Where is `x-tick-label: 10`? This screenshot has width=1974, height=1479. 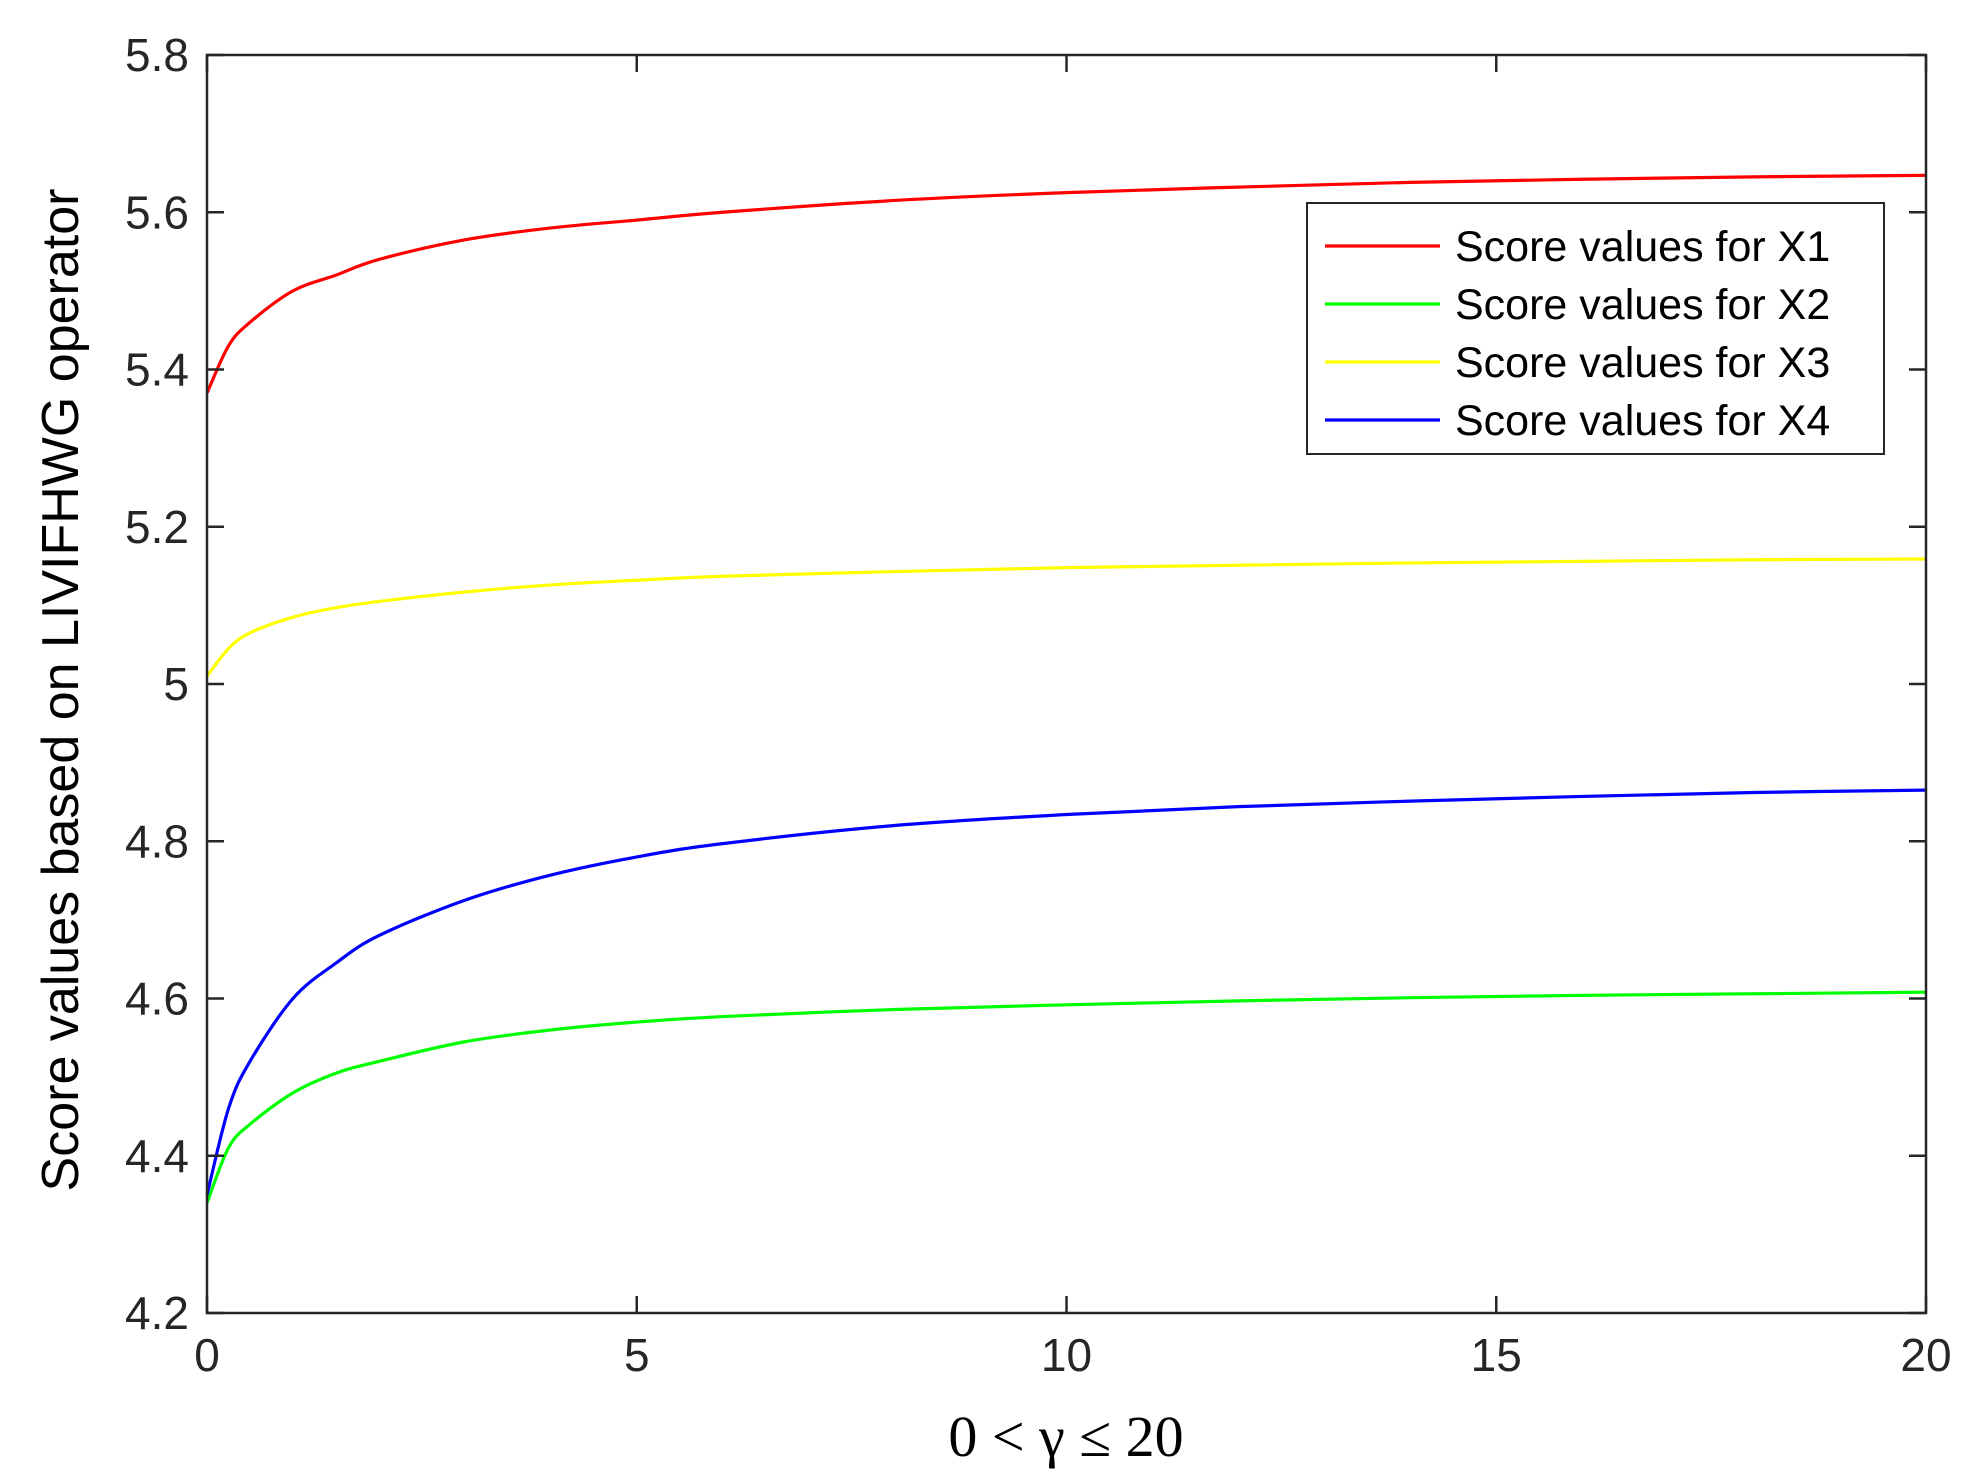
x-tick-label: 10 is located at coordinates (1066, 1355).